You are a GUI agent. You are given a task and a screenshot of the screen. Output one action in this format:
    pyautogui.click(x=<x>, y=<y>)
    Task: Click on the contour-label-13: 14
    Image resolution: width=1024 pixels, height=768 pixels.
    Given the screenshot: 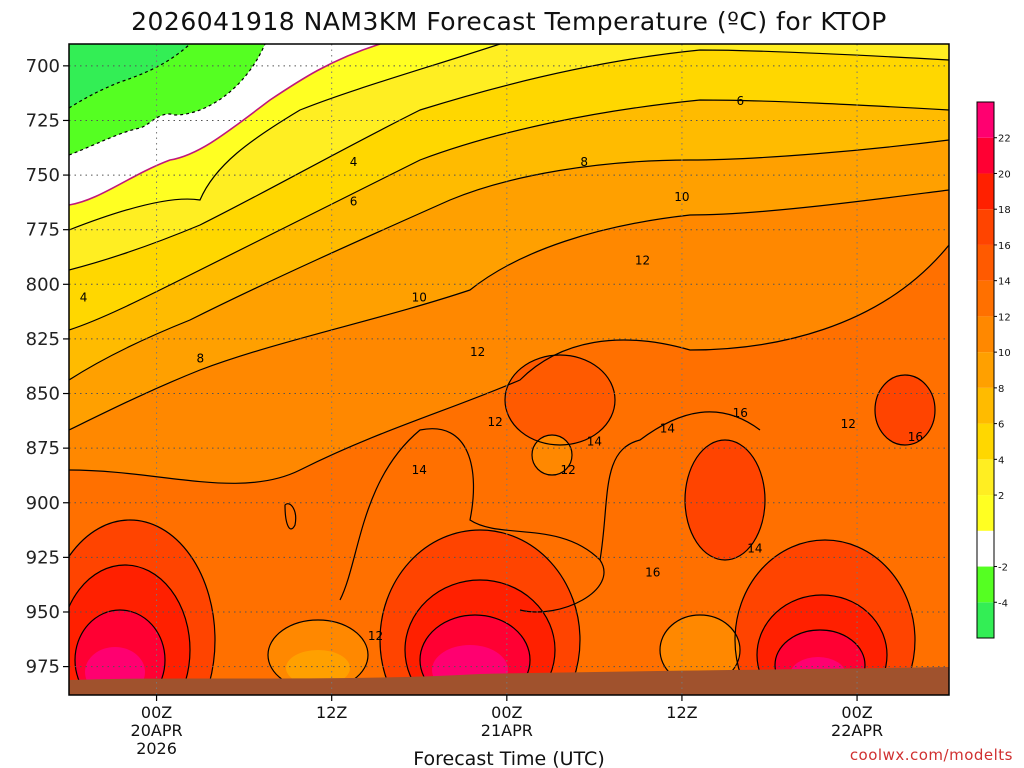 What is the action you would take?
    pyautogui.click(x=754, y=549)
    